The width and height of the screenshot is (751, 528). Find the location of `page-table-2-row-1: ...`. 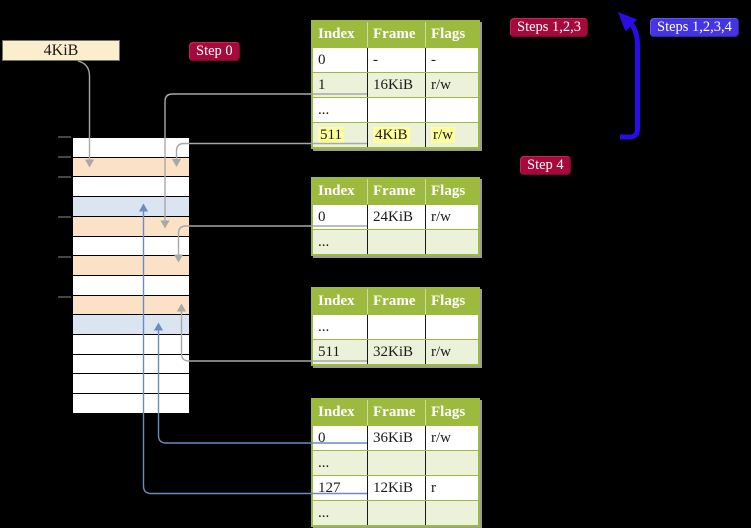

page-table-2-row-1: ... is located at coordinates (395, 241).